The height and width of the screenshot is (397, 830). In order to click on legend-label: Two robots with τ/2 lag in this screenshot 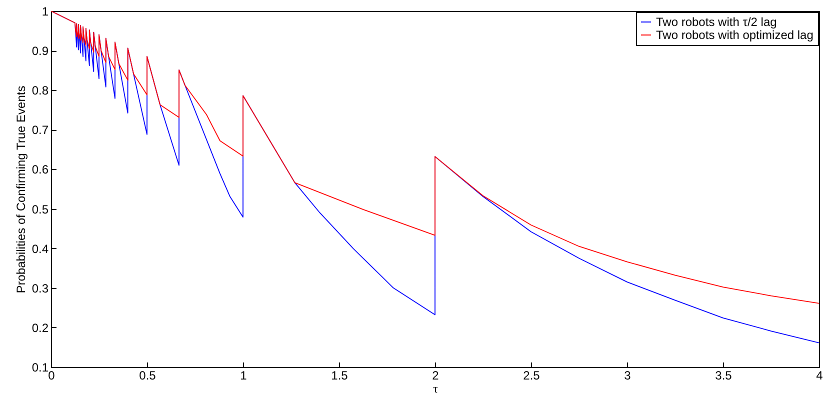, I will do `click(716, 22)`.